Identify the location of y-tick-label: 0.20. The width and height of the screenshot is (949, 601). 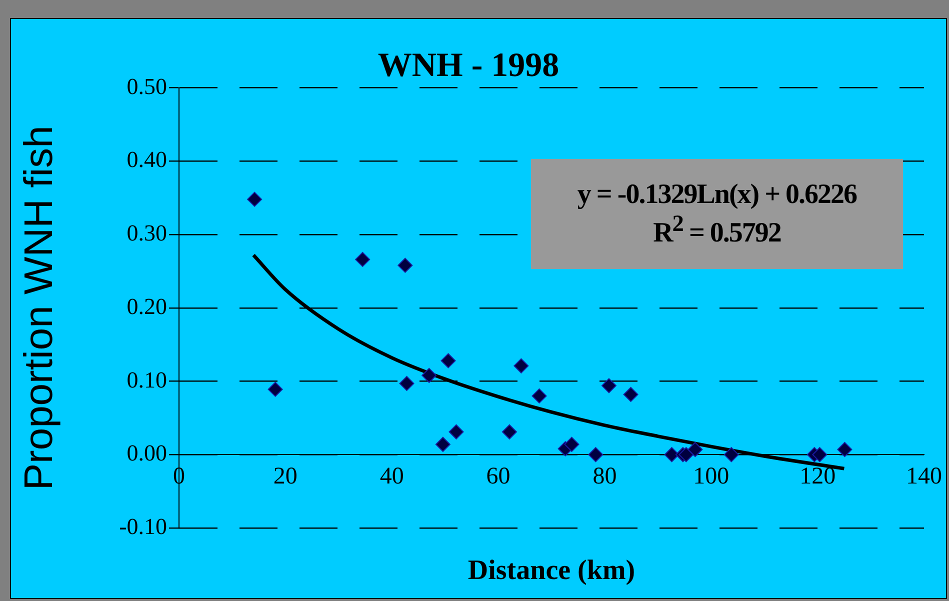
(146, 306).